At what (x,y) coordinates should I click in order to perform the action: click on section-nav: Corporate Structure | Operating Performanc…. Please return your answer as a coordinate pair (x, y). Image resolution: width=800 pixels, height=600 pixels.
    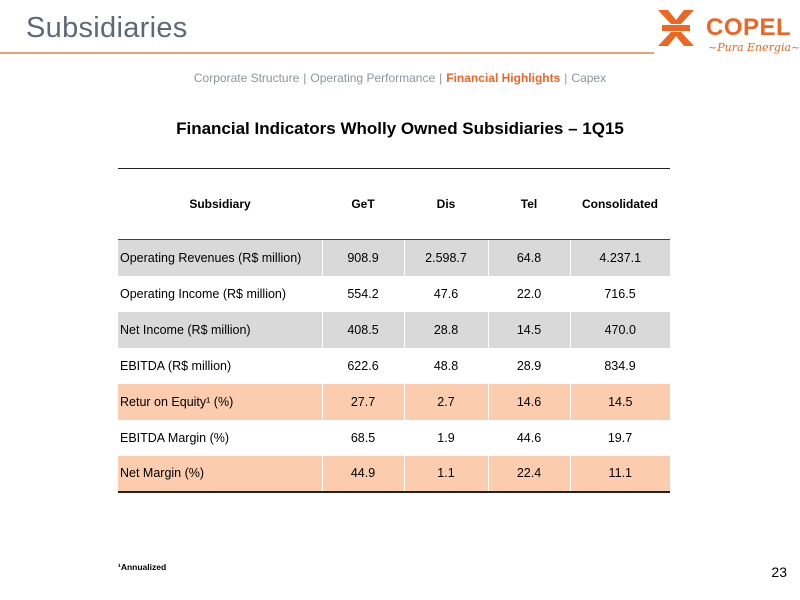
    Looking at the image, I should click on (400, 78).